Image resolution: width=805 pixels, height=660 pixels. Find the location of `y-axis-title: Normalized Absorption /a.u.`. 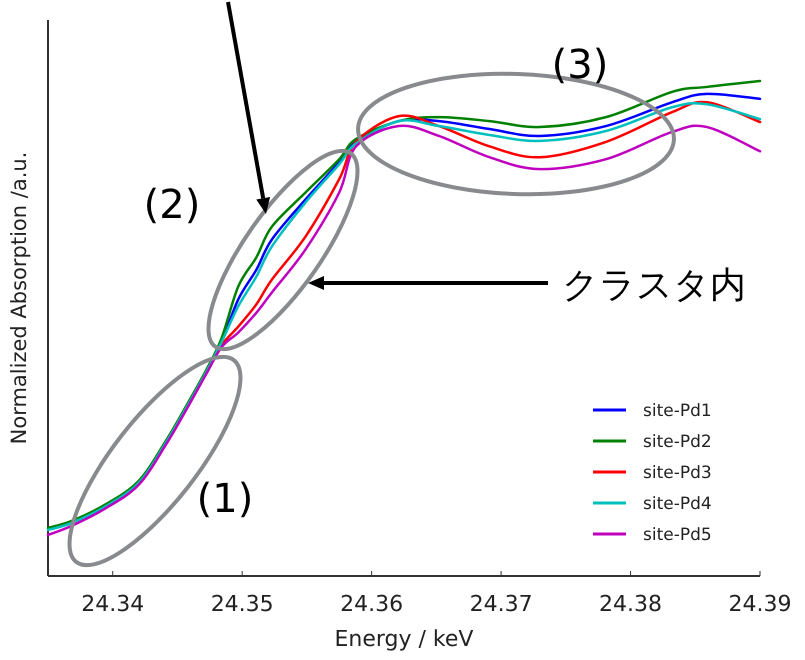

y-axis-title: Normalized Absorption /a.u. is located at coordinates (19, 298).